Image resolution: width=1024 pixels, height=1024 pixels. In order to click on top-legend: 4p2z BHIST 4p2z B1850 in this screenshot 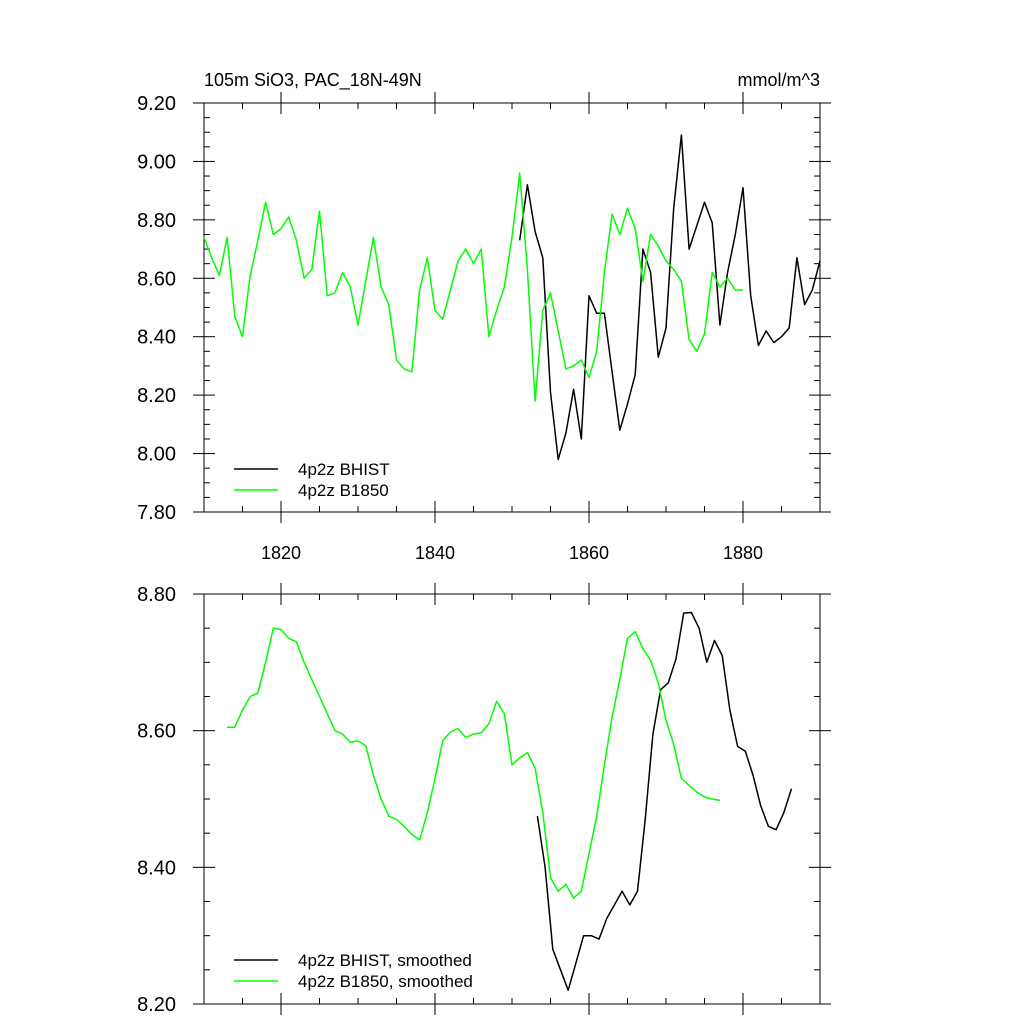, I will do `click(312, 480)`.